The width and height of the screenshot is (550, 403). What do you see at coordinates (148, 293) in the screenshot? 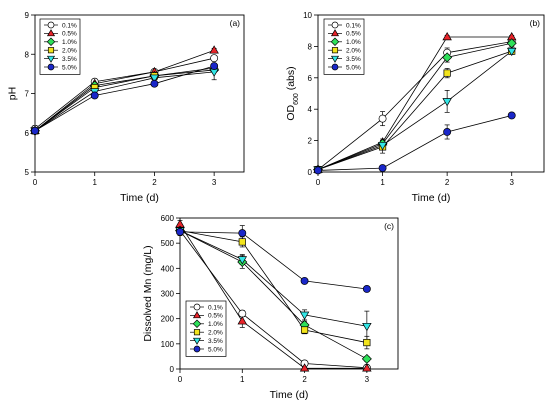
I see `y-axis-label: Dissolved Mn (mg/L)` at bounding box center [148, 293].